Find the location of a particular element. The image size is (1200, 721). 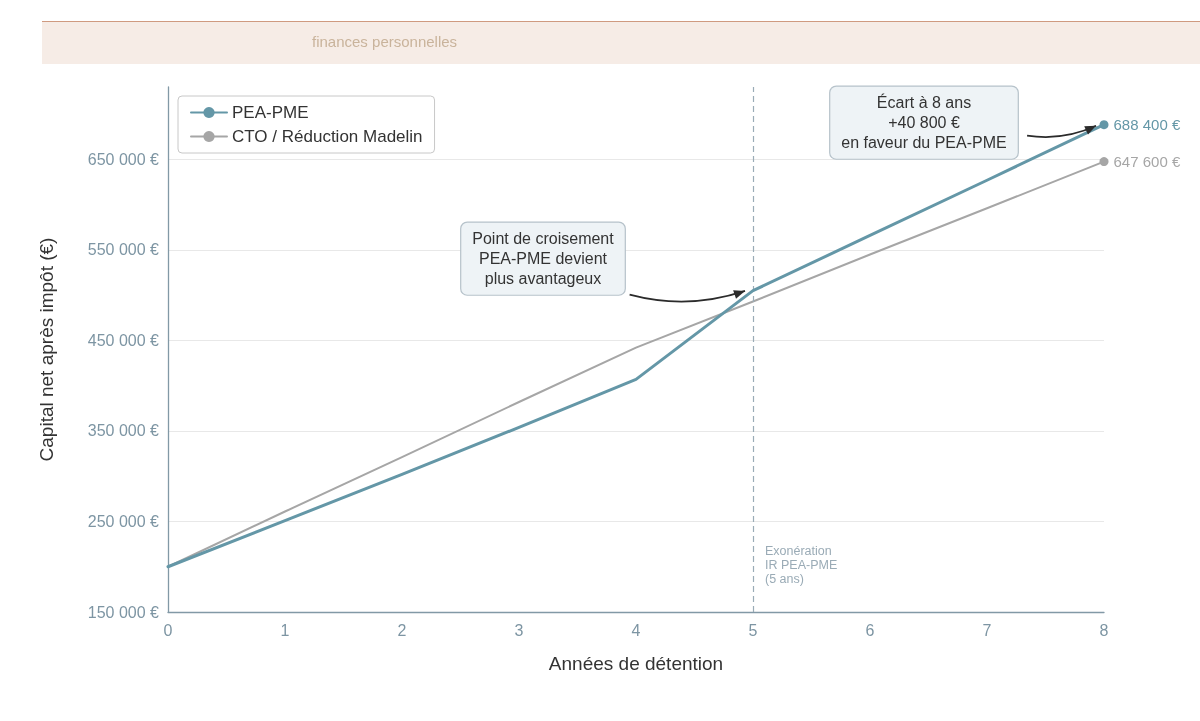

legend-label: CTO / Réduction Madelin is located at coordinates (327, 136).